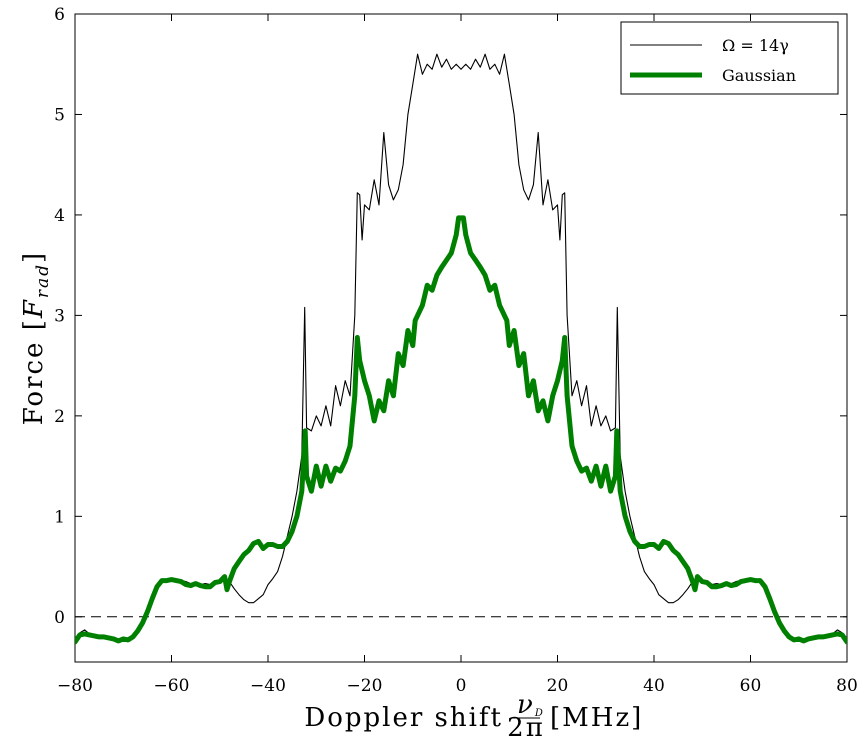 This screenshot has height=745, width=861. What do you see at coordinates (596, 718) in the screenshot?
I see `x-axis-label-unit: [MHz]` at bounding box center [596, 718].